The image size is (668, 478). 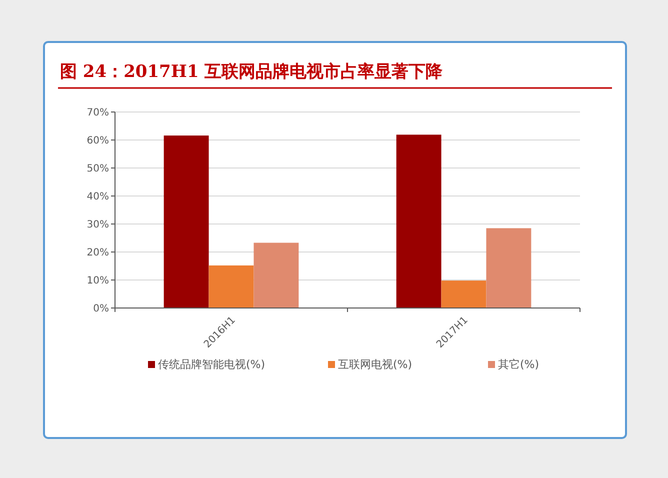 I want to click on legend-label: 互联网电视(%), so click(x=375, y=364).